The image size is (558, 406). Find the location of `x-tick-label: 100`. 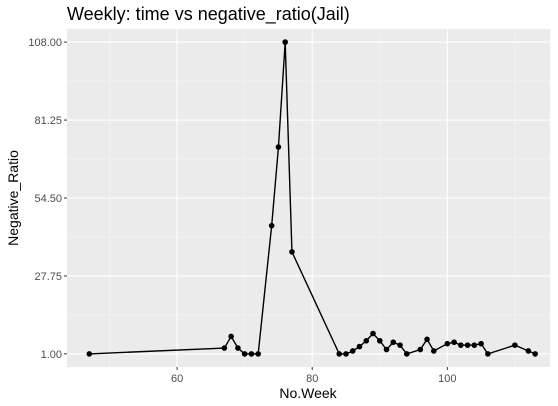

x-tick-label: 100 is located at coordinates (447, 379).